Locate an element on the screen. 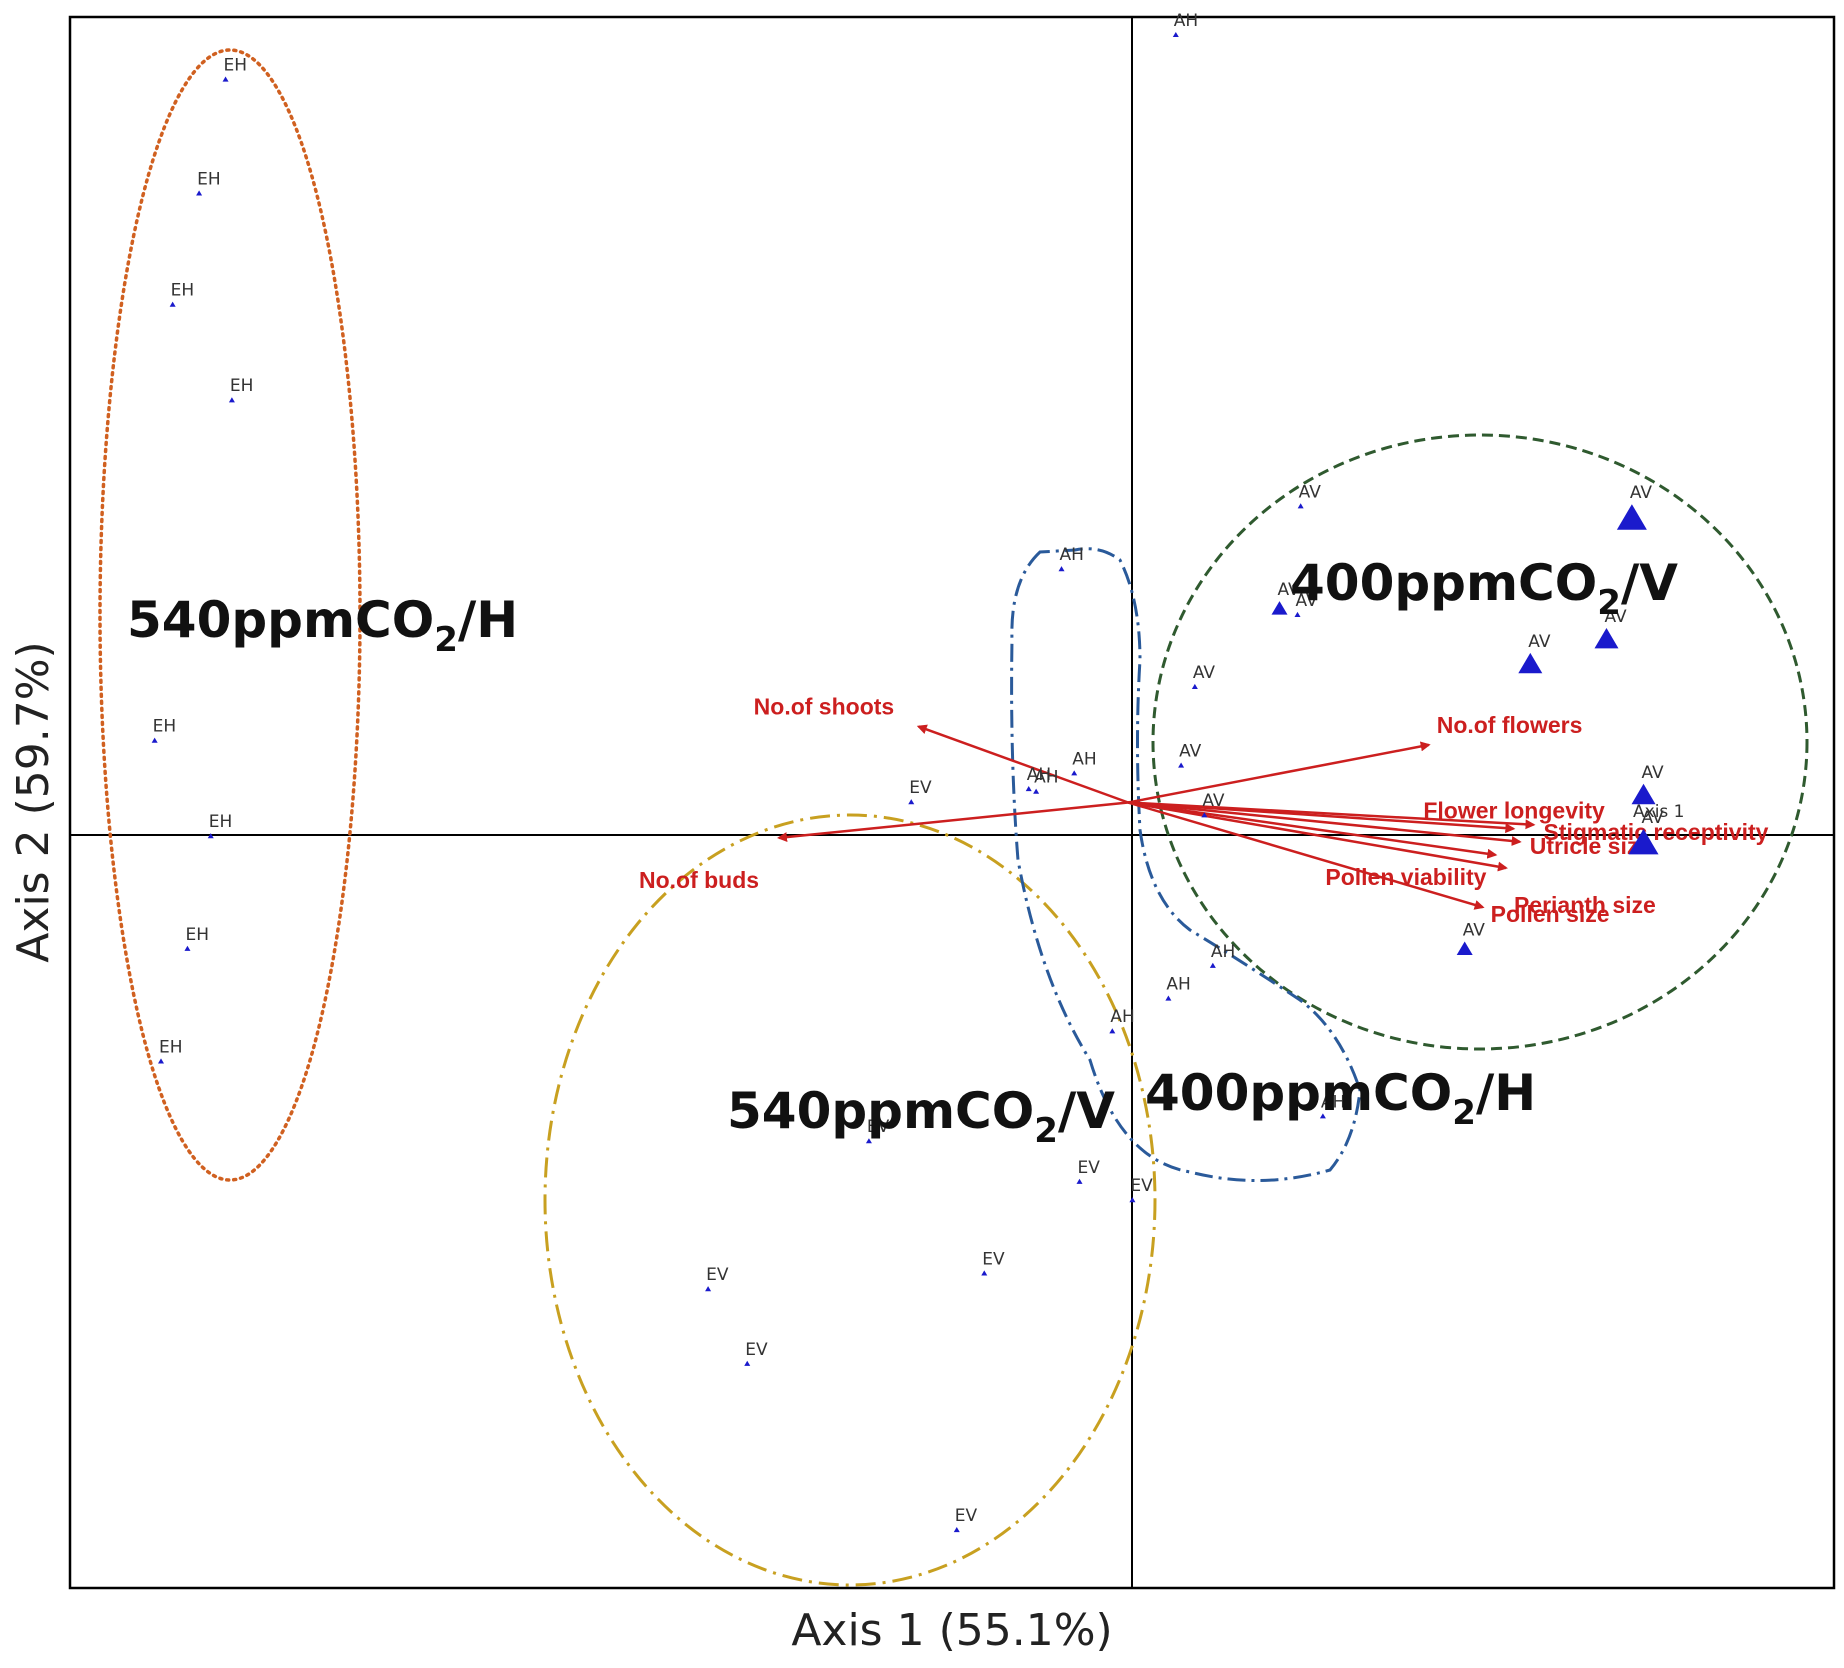 The image size is (1844, 1668). group-label-g400H: 400ppmCO2/H is located at coordinates (1340, 1098).